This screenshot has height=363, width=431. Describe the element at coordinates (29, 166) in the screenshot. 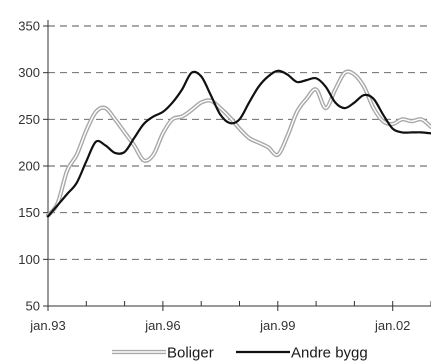

I see `y-tick-label: 200` at that location.